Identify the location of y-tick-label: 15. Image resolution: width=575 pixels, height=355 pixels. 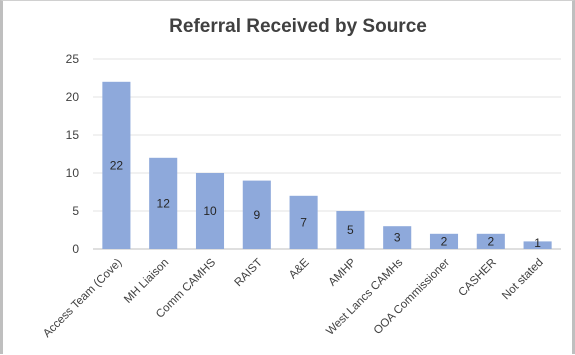
(73, 135).